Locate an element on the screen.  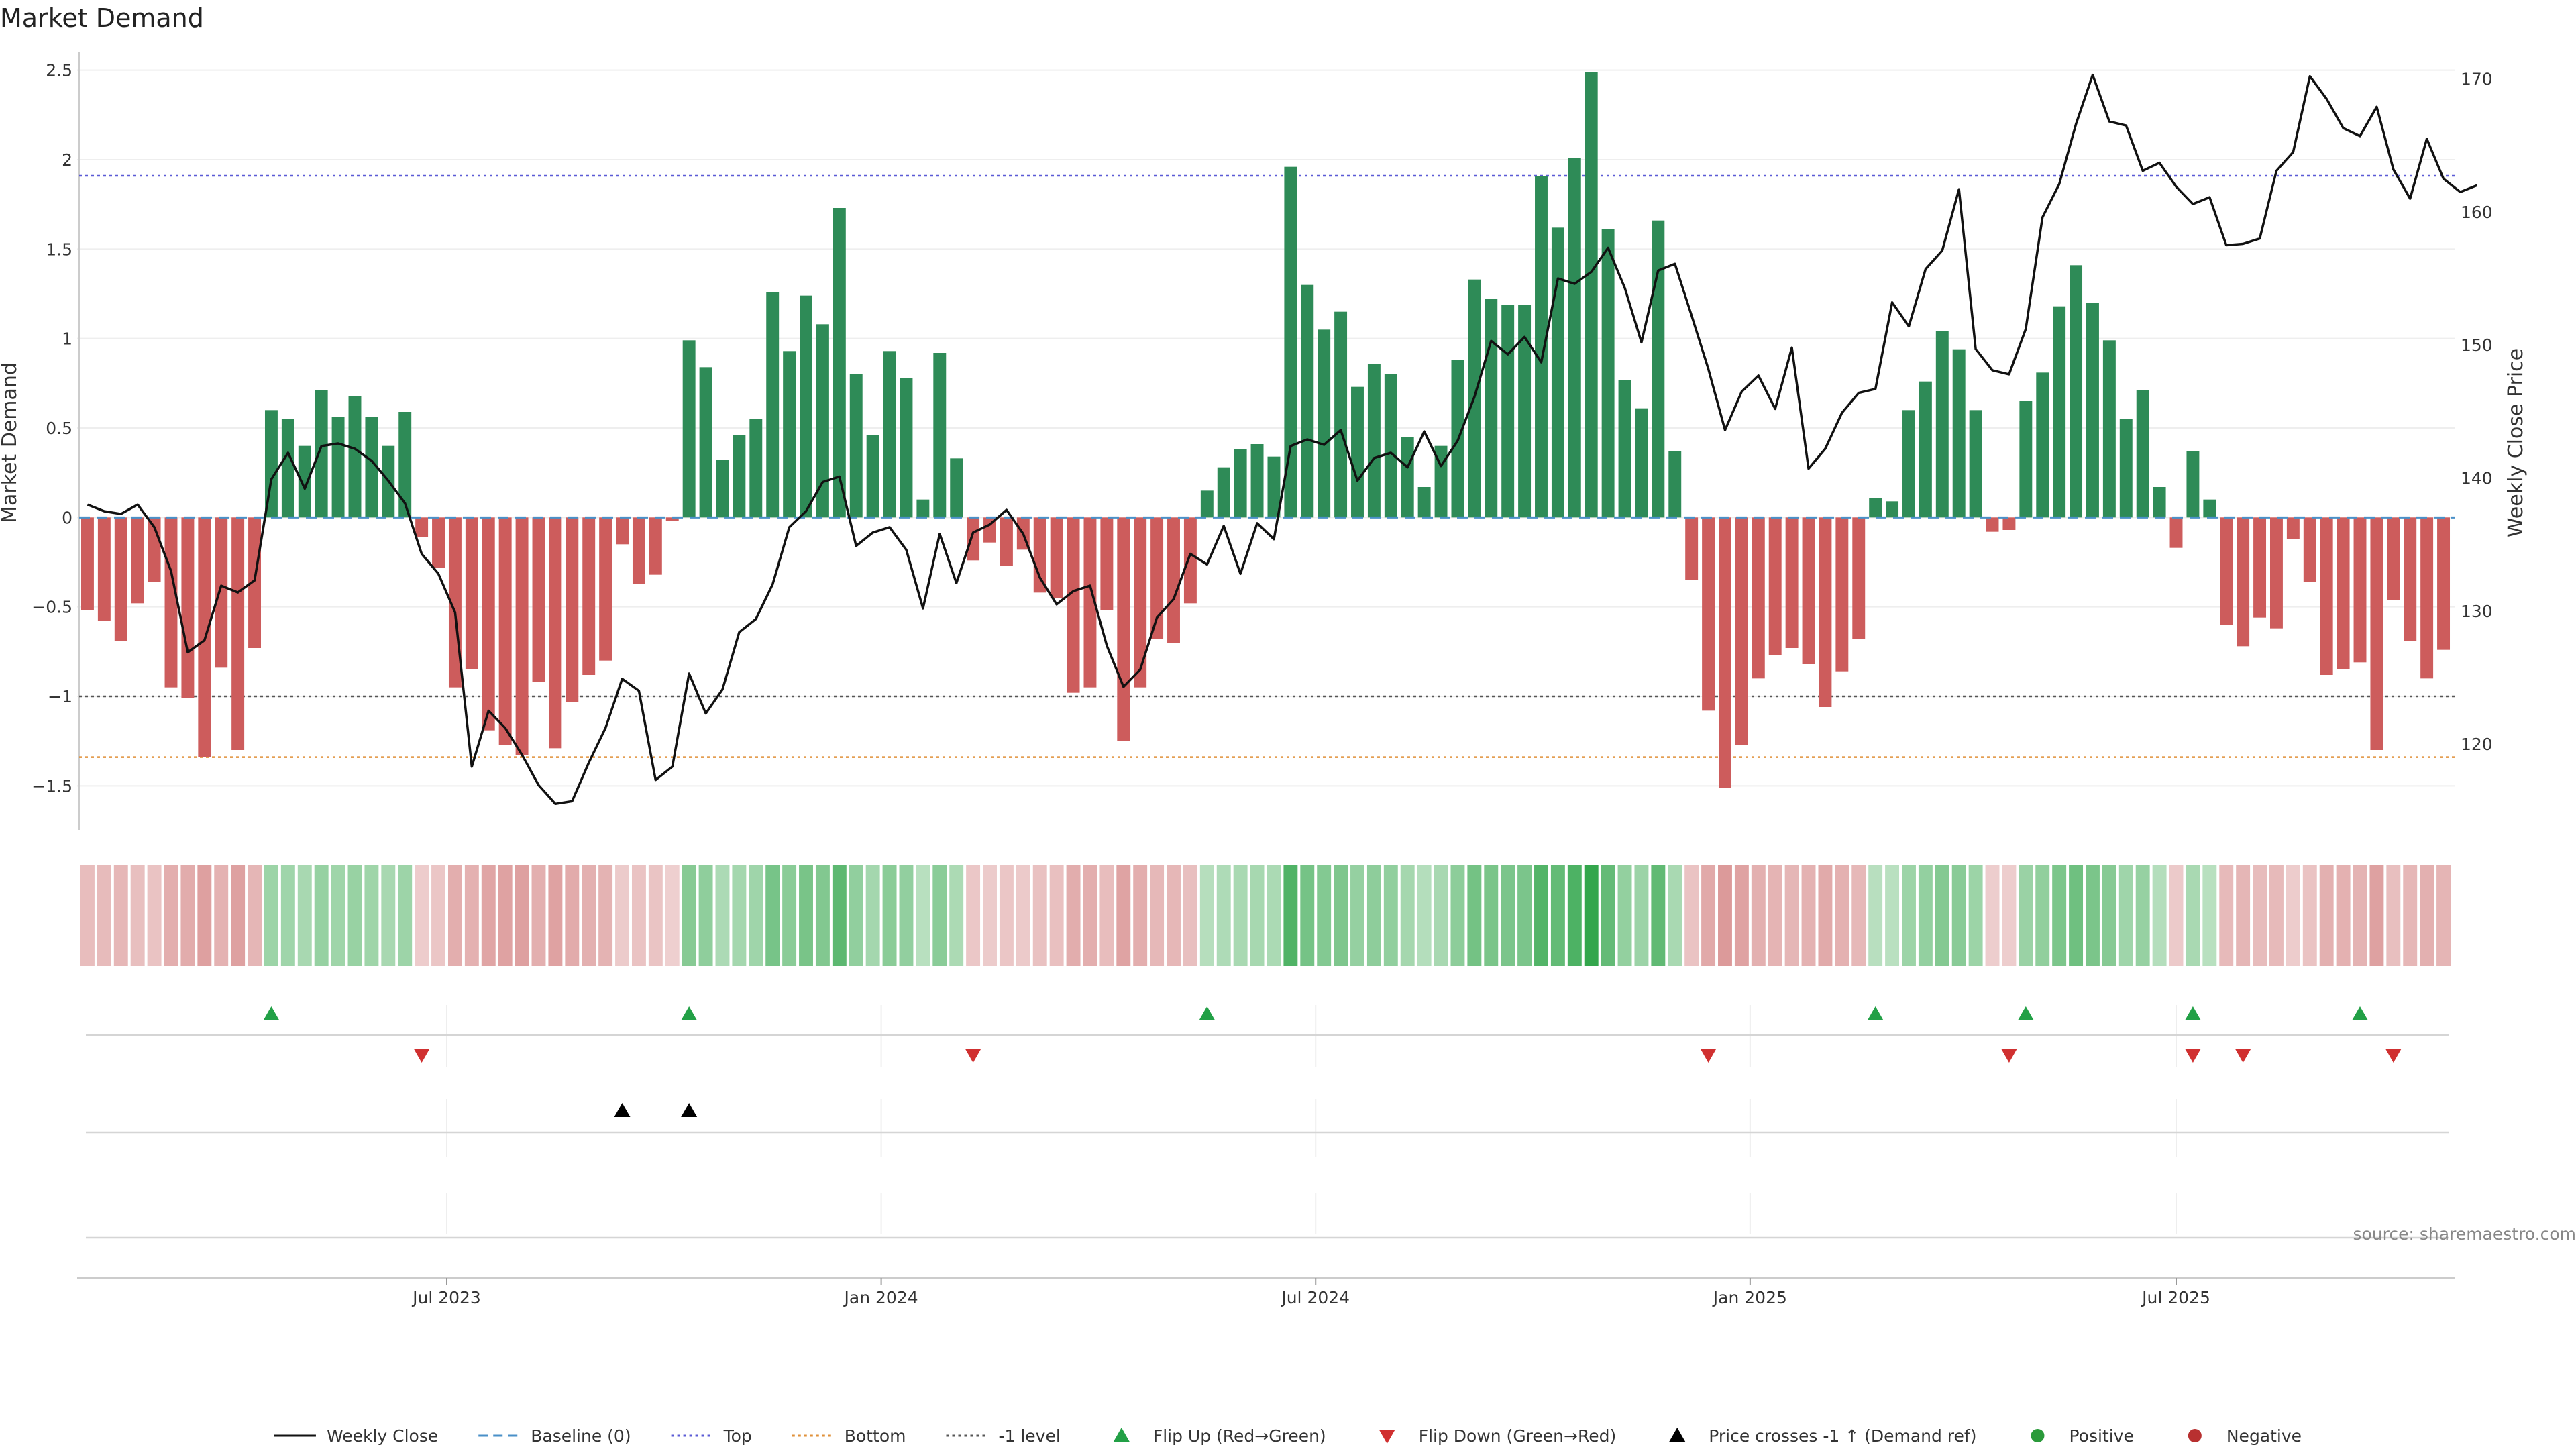
x-tick-label: Jan 2024 is located at coordinates (880, 1297).